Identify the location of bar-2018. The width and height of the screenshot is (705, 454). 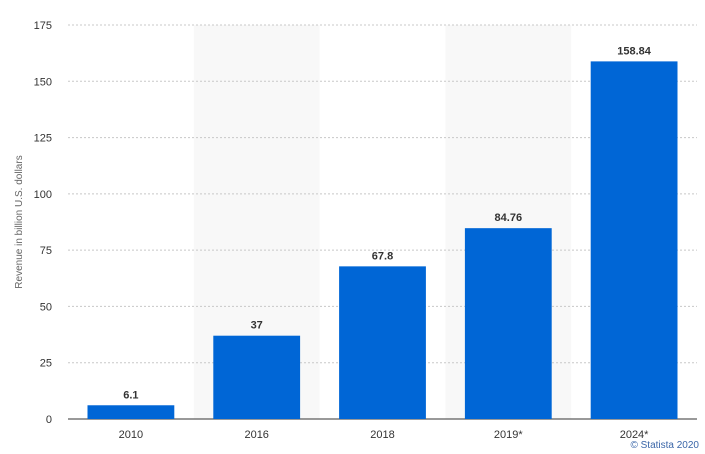
(382, 342).